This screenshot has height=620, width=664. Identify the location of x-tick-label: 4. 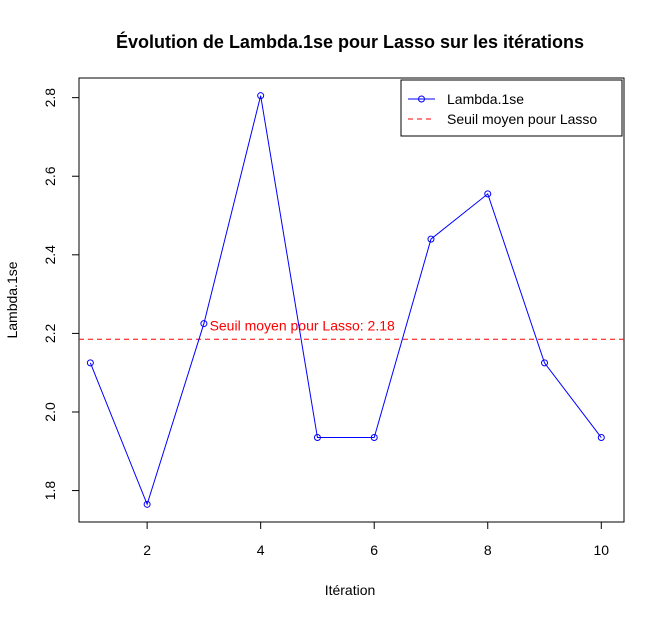
(261, 550).